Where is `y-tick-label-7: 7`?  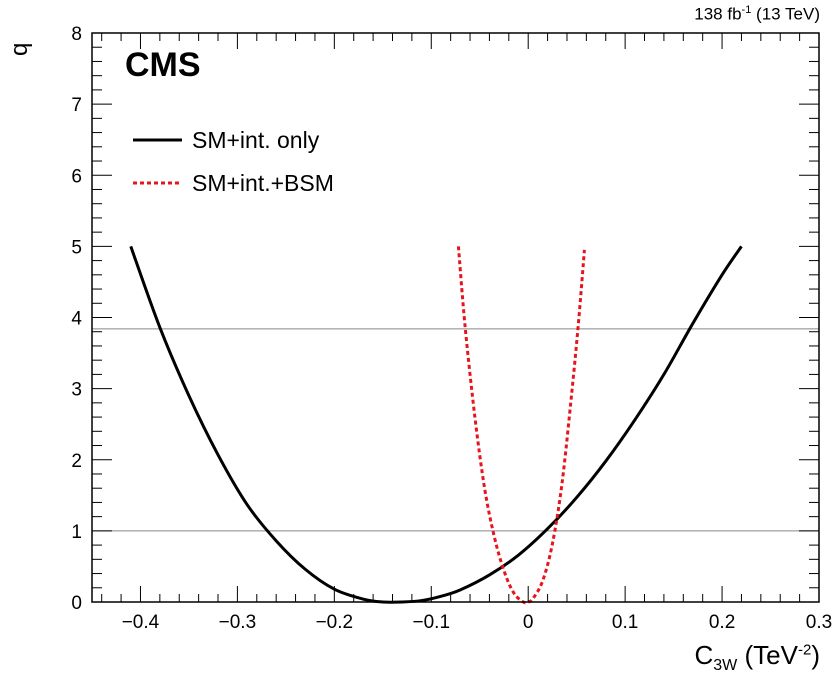
y-tick-label-7: 7 is located at coordinates (76, 105).